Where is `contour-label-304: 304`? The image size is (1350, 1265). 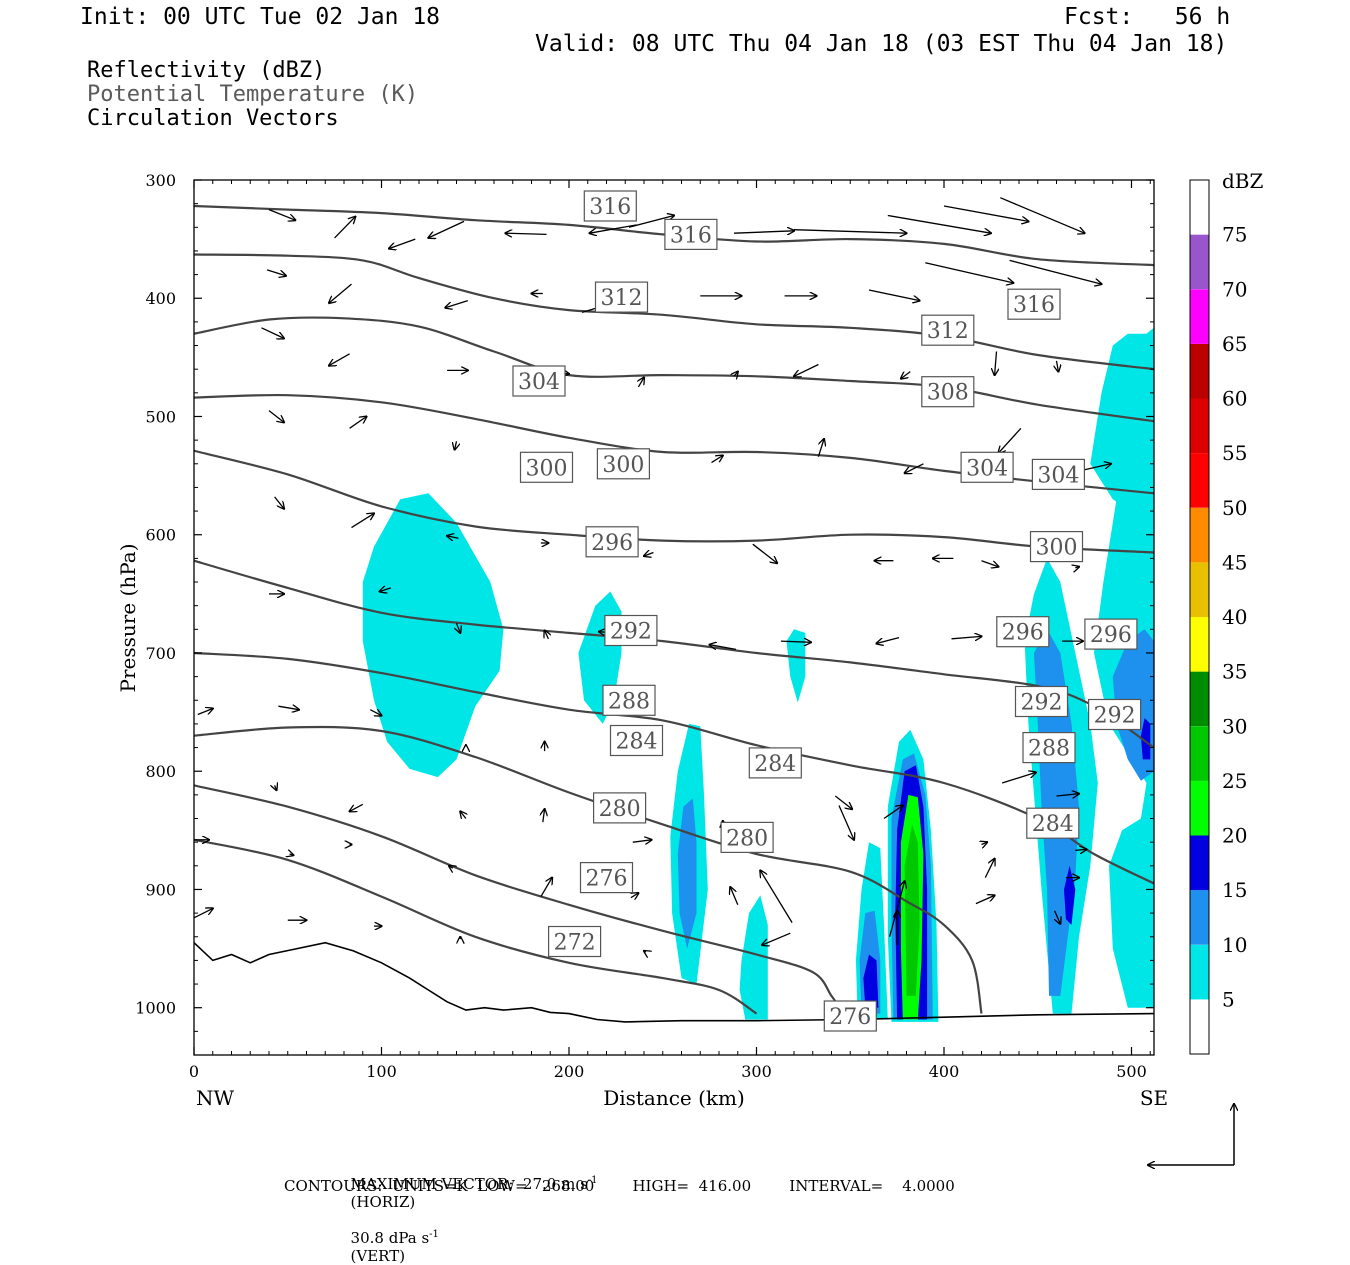
contour-label-304: 304 is located at coordinates (1058, 475).